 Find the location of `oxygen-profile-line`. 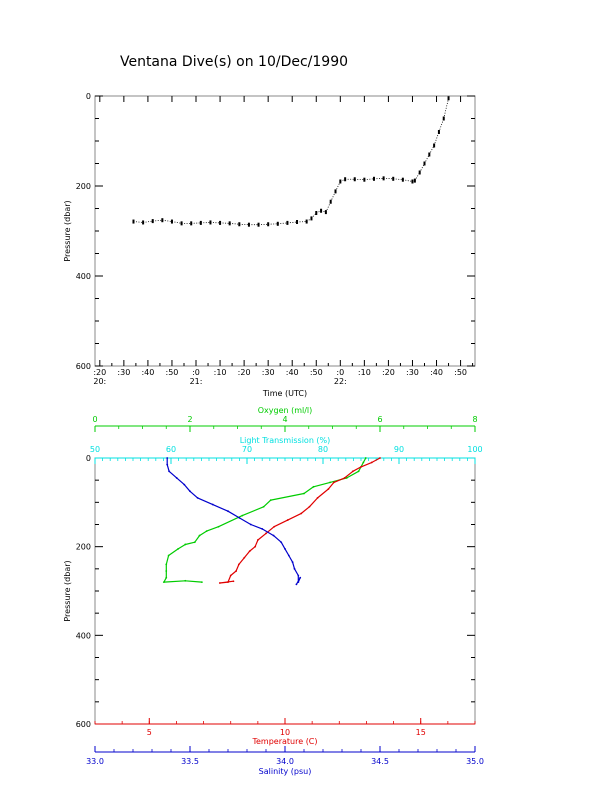

oxygen-profile-line is located at coordinates (265, 520).